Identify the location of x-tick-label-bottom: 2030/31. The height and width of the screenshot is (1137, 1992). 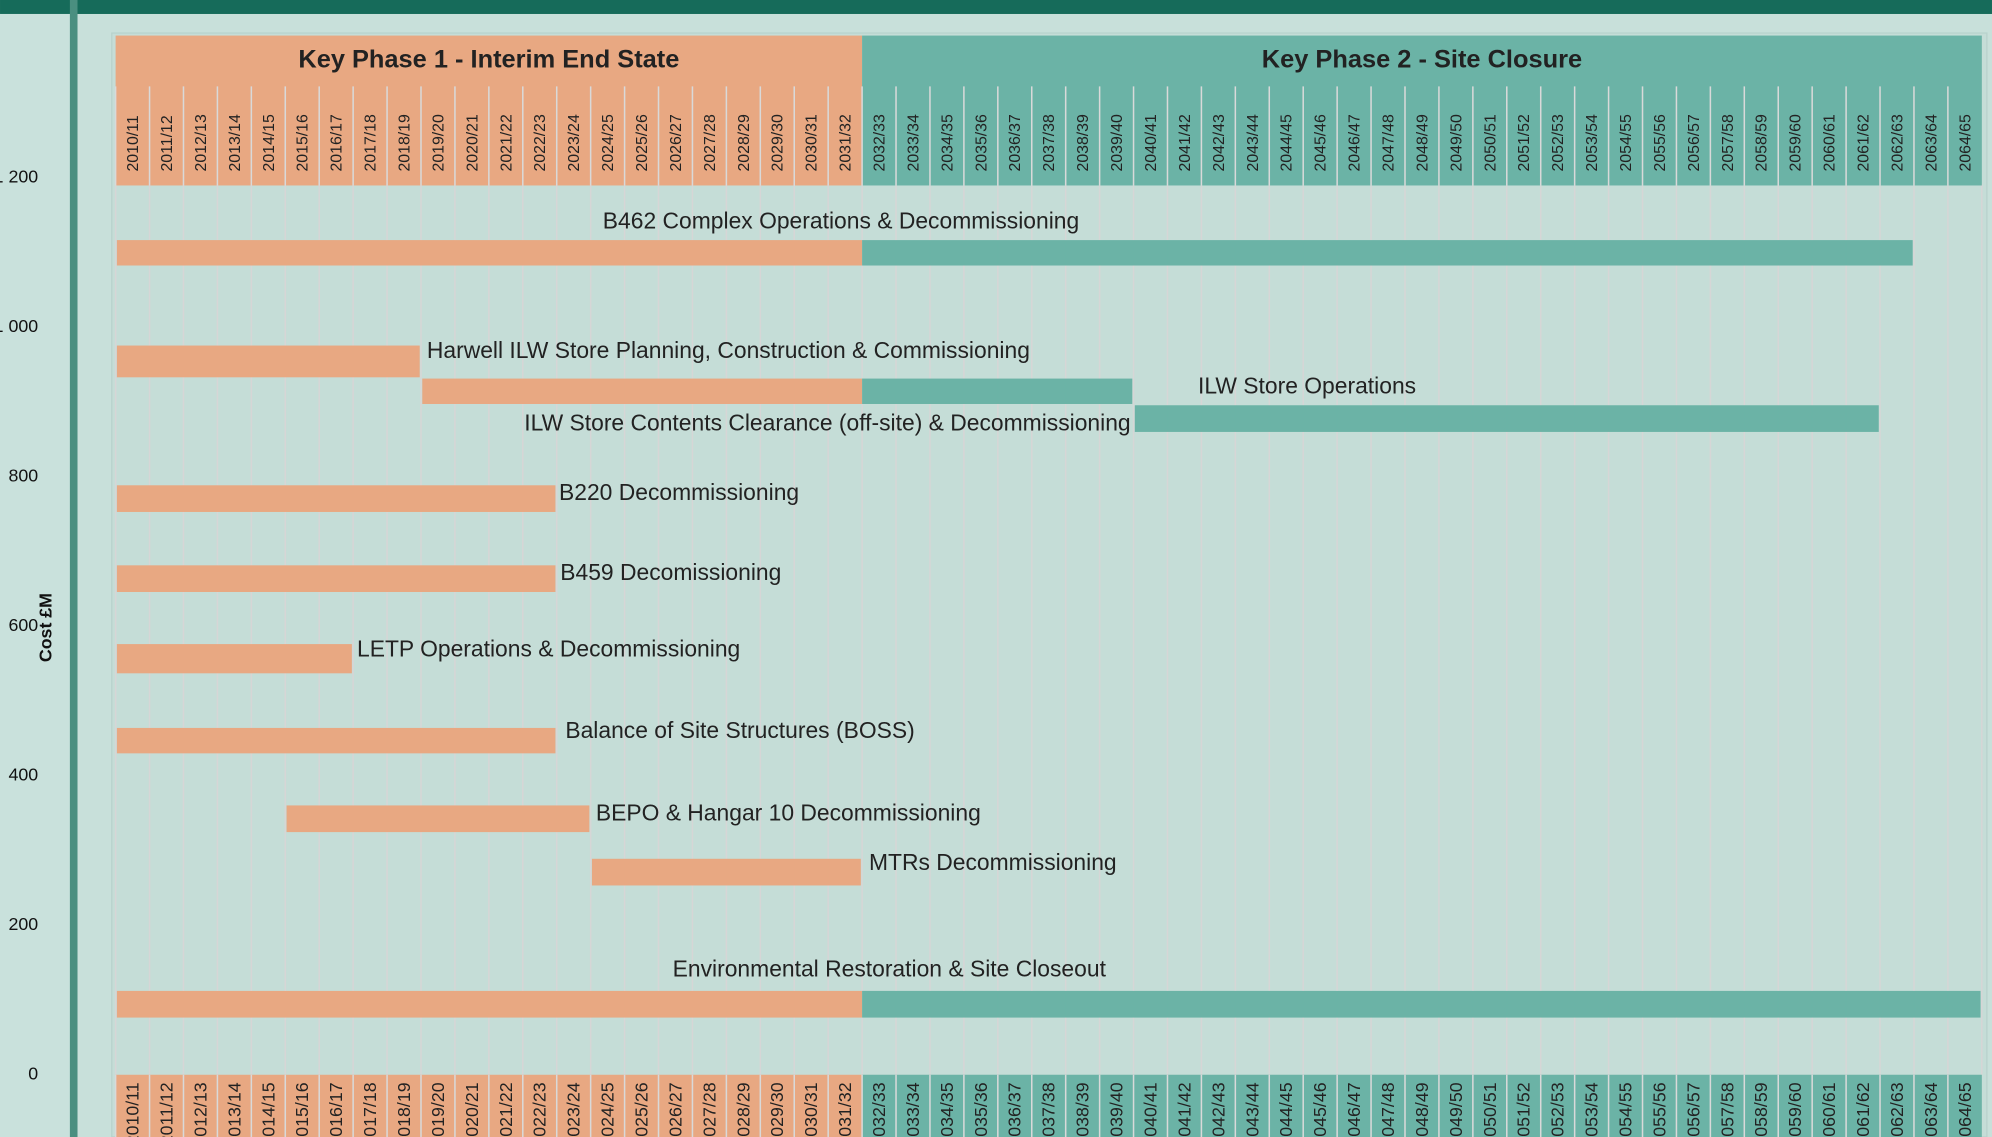
(811, 1109).